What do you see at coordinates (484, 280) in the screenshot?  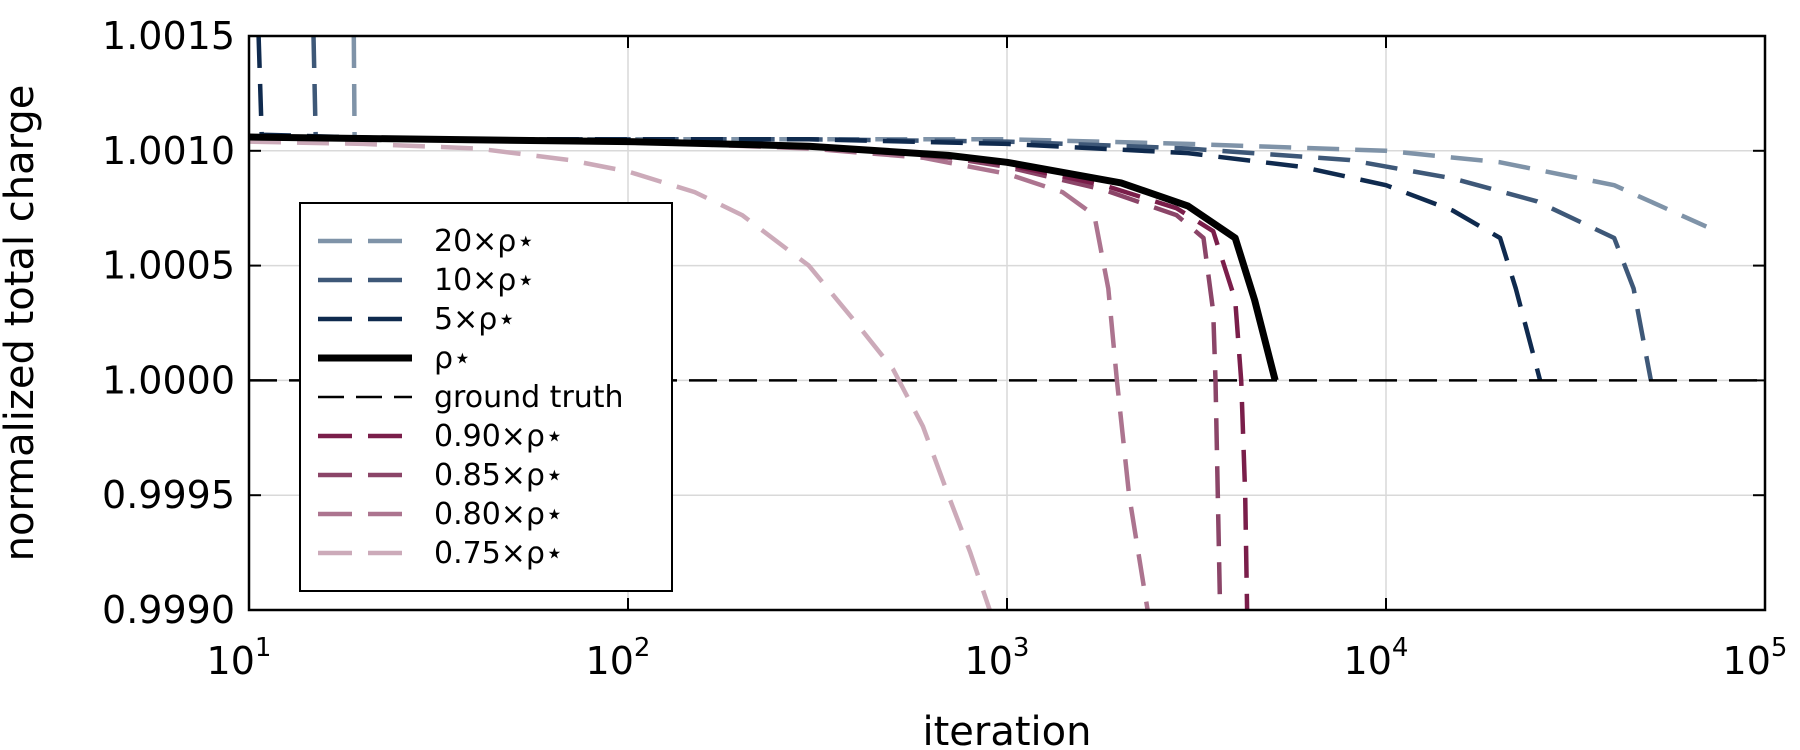 I see `legend-label: 10×ρ⋆` at bounding box center [484, 280].